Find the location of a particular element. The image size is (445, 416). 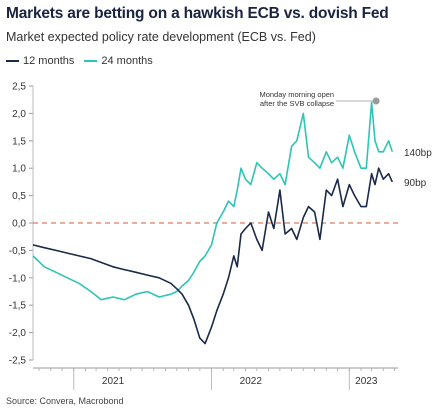

legend-item-24m: 24 months is located at coordinates (118, 61).